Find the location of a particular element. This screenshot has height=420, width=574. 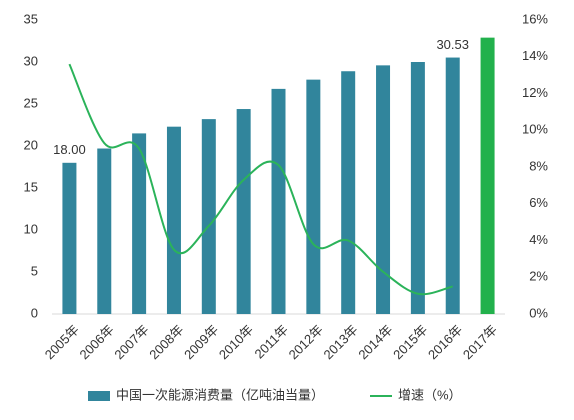

x-tick-label: 2016年 is located at coordinates (445, 342).